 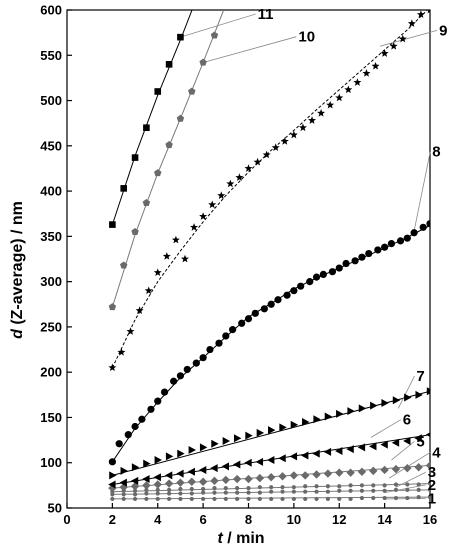 I want to click on series-label-5: 5, so click(x=420, y=441).